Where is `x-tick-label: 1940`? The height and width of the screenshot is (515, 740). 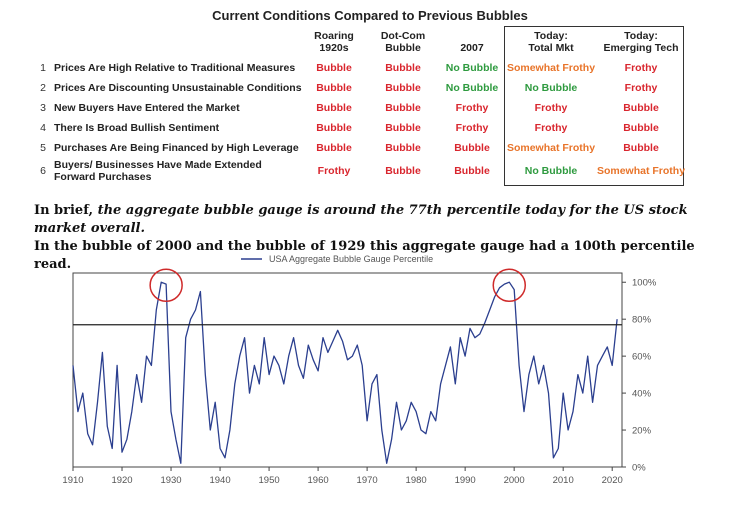 x-tick-label: 1940 is located at coordinates (219, 480).